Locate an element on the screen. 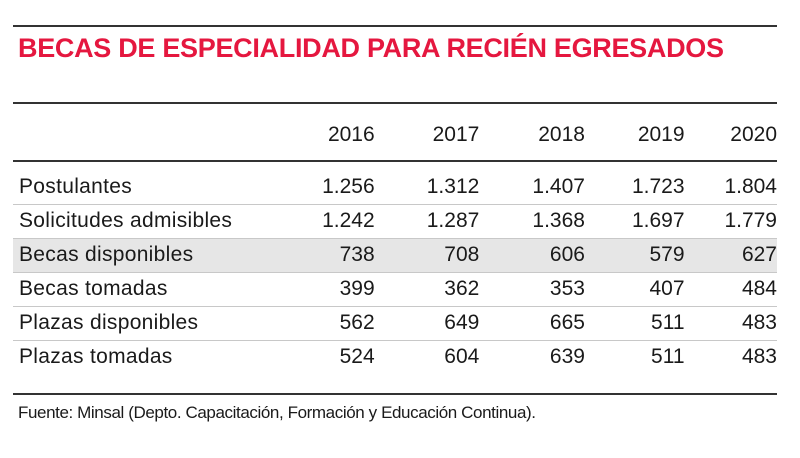 This screenshot has width=800, height=458. row-label-header is located at coordinates (158, 135).